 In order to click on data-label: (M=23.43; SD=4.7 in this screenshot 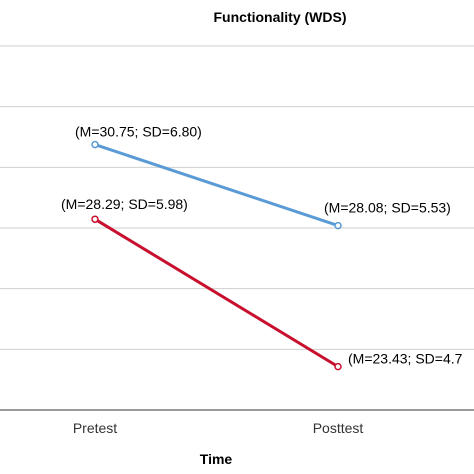, I will do `click(405, 359)`.